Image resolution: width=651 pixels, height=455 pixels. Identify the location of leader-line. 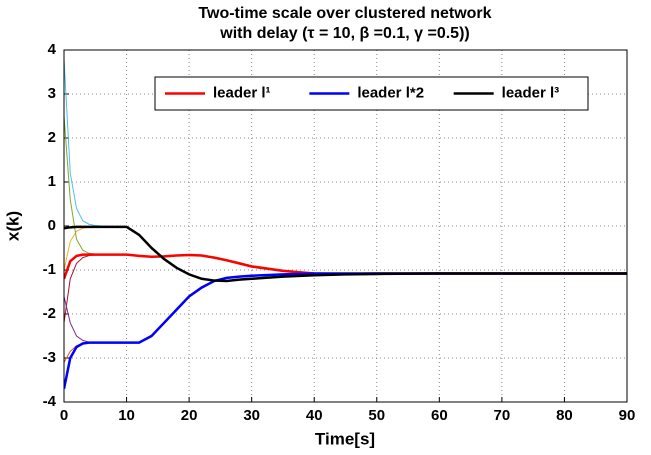
(345, 254).